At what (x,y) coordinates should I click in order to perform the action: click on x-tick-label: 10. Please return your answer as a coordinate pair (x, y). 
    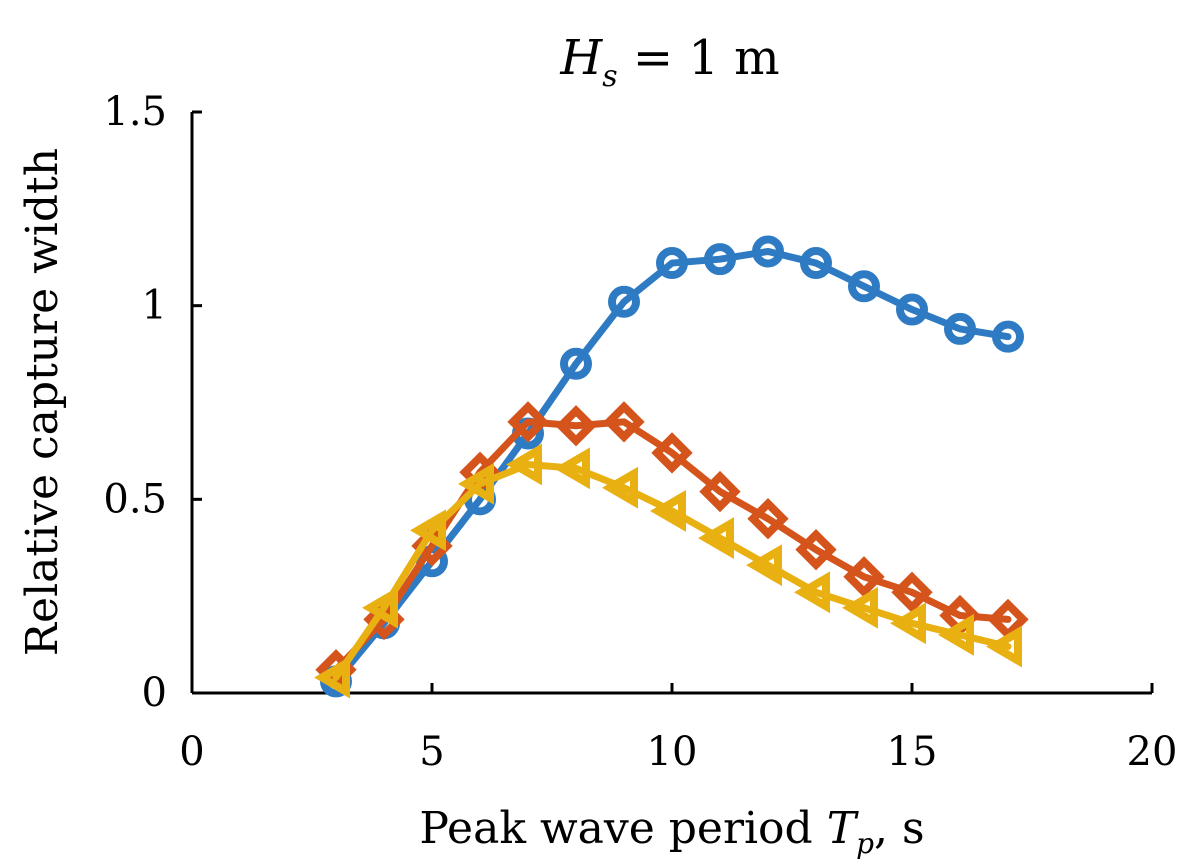
    Looking at the image, I should click on (672, 752).